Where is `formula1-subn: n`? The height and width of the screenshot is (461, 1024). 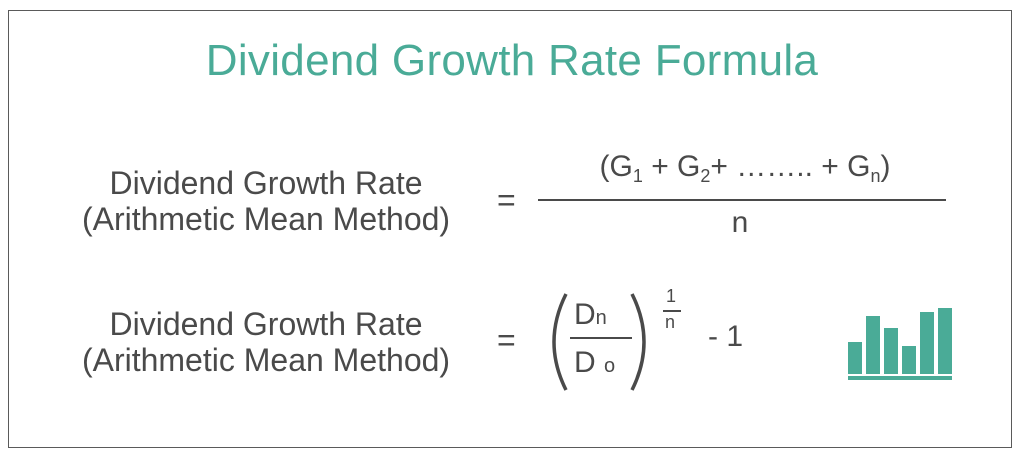
formula1-subn: n is located at coordinates (875, 176).